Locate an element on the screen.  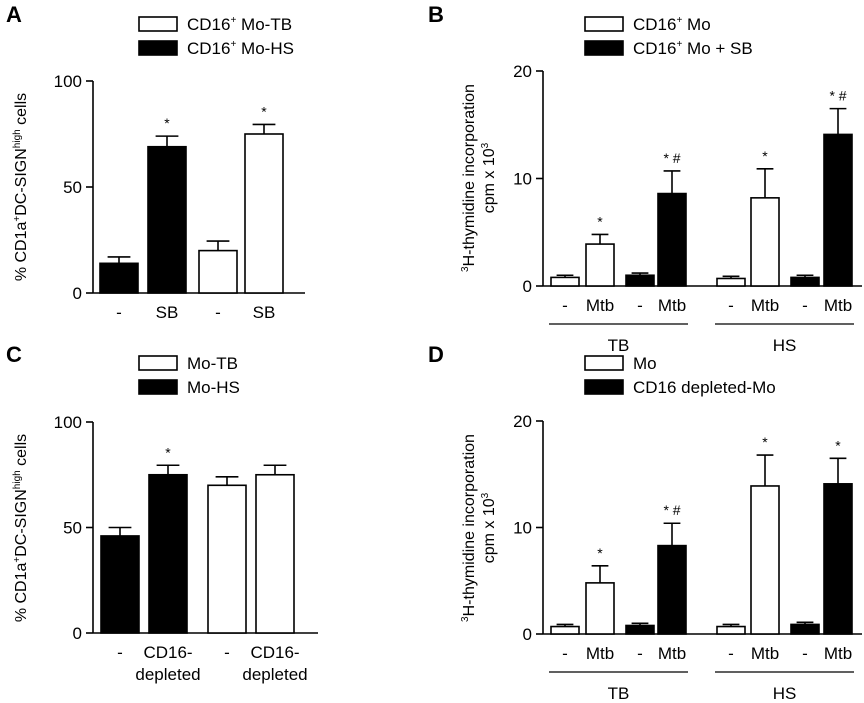
panel-letter: D is located at coordinates (436, 354).